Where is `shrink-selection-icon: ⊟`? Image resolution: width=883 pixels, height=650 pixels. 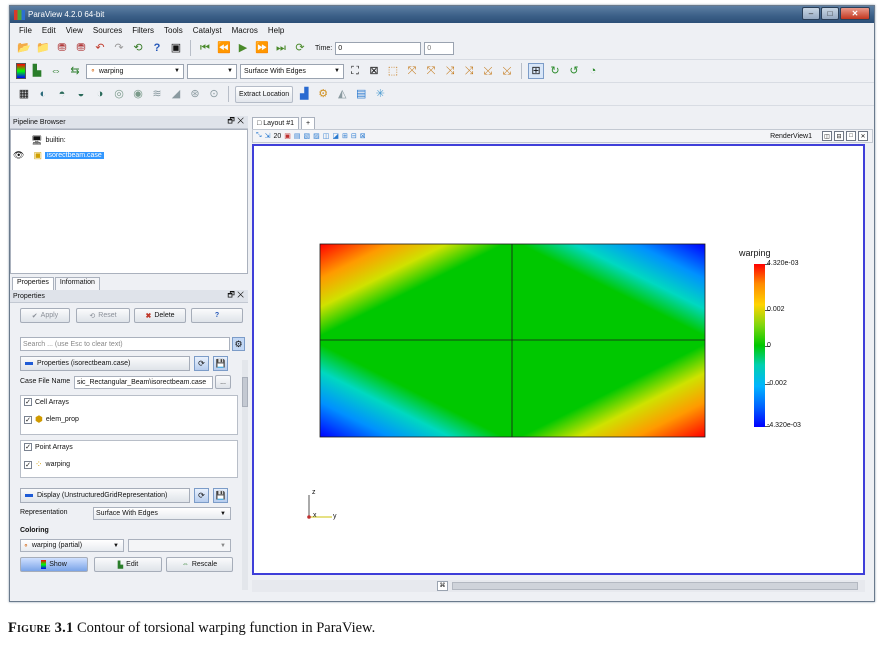
shrink-selection-icon: ⊟ is located at coordinates (353, 136).